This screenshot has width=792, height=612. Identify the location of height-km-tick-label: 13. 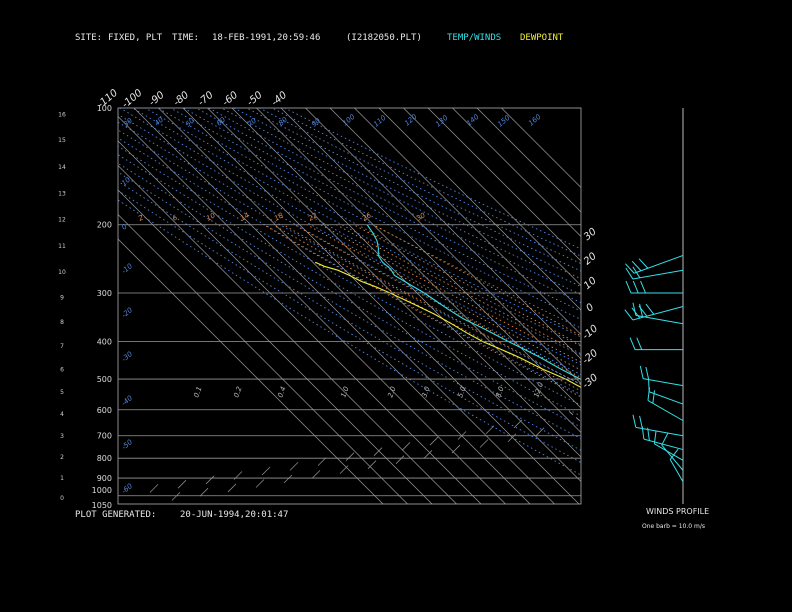
(62, 193).